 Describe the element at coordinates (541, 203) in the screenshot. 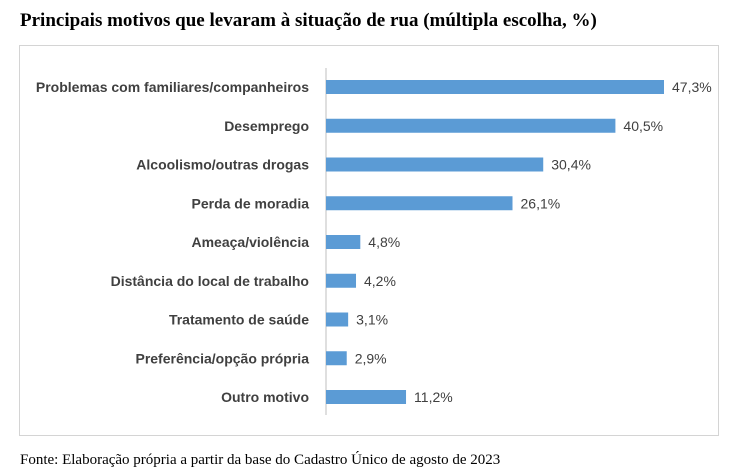

I see `data-label: 26,1%` at that location.